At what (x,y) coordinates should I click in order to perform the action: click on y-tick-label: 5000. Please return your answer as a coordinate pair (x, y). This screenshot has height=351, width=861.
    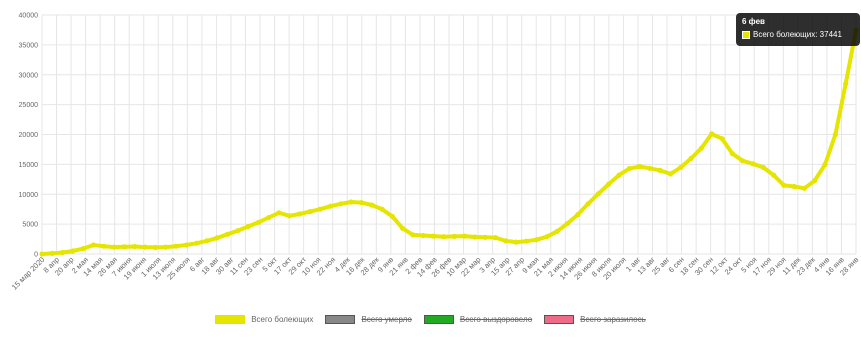
    Looking at the image, I should click on (30, 225).